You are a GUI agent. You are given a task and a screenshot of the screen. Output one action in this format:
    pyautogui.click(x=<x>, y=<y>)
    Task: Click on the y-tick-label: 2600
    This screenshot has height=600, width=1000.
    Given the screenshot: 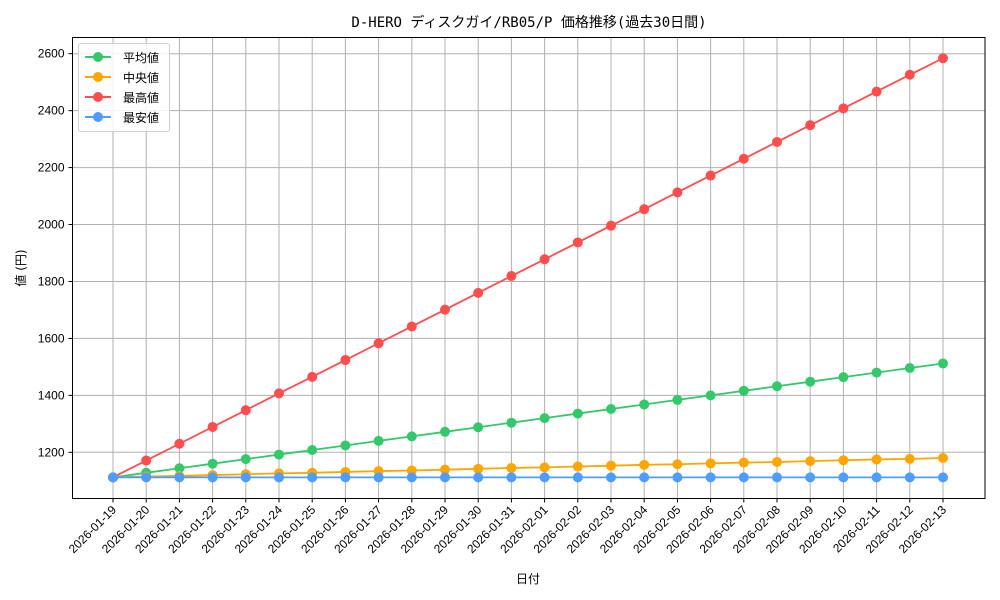 What is the action you would take?
    pyautogui.click(x=51, y=54)
    